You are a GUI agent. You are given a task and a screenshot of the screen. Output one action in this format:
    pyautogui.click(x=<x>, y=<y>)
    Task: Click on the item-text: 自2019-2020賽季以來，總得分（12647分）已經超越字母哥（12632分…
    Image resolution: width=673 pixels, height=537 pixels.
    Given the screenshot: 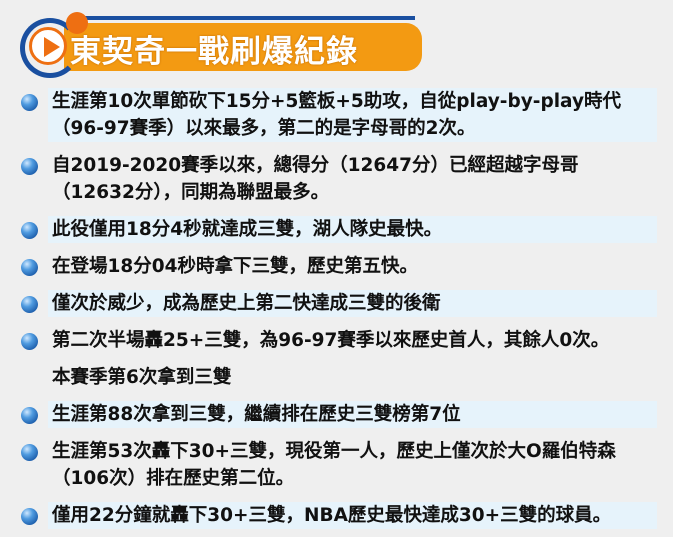 What is the action you would take?
    pyautogui.click(x=315, y=179)
    